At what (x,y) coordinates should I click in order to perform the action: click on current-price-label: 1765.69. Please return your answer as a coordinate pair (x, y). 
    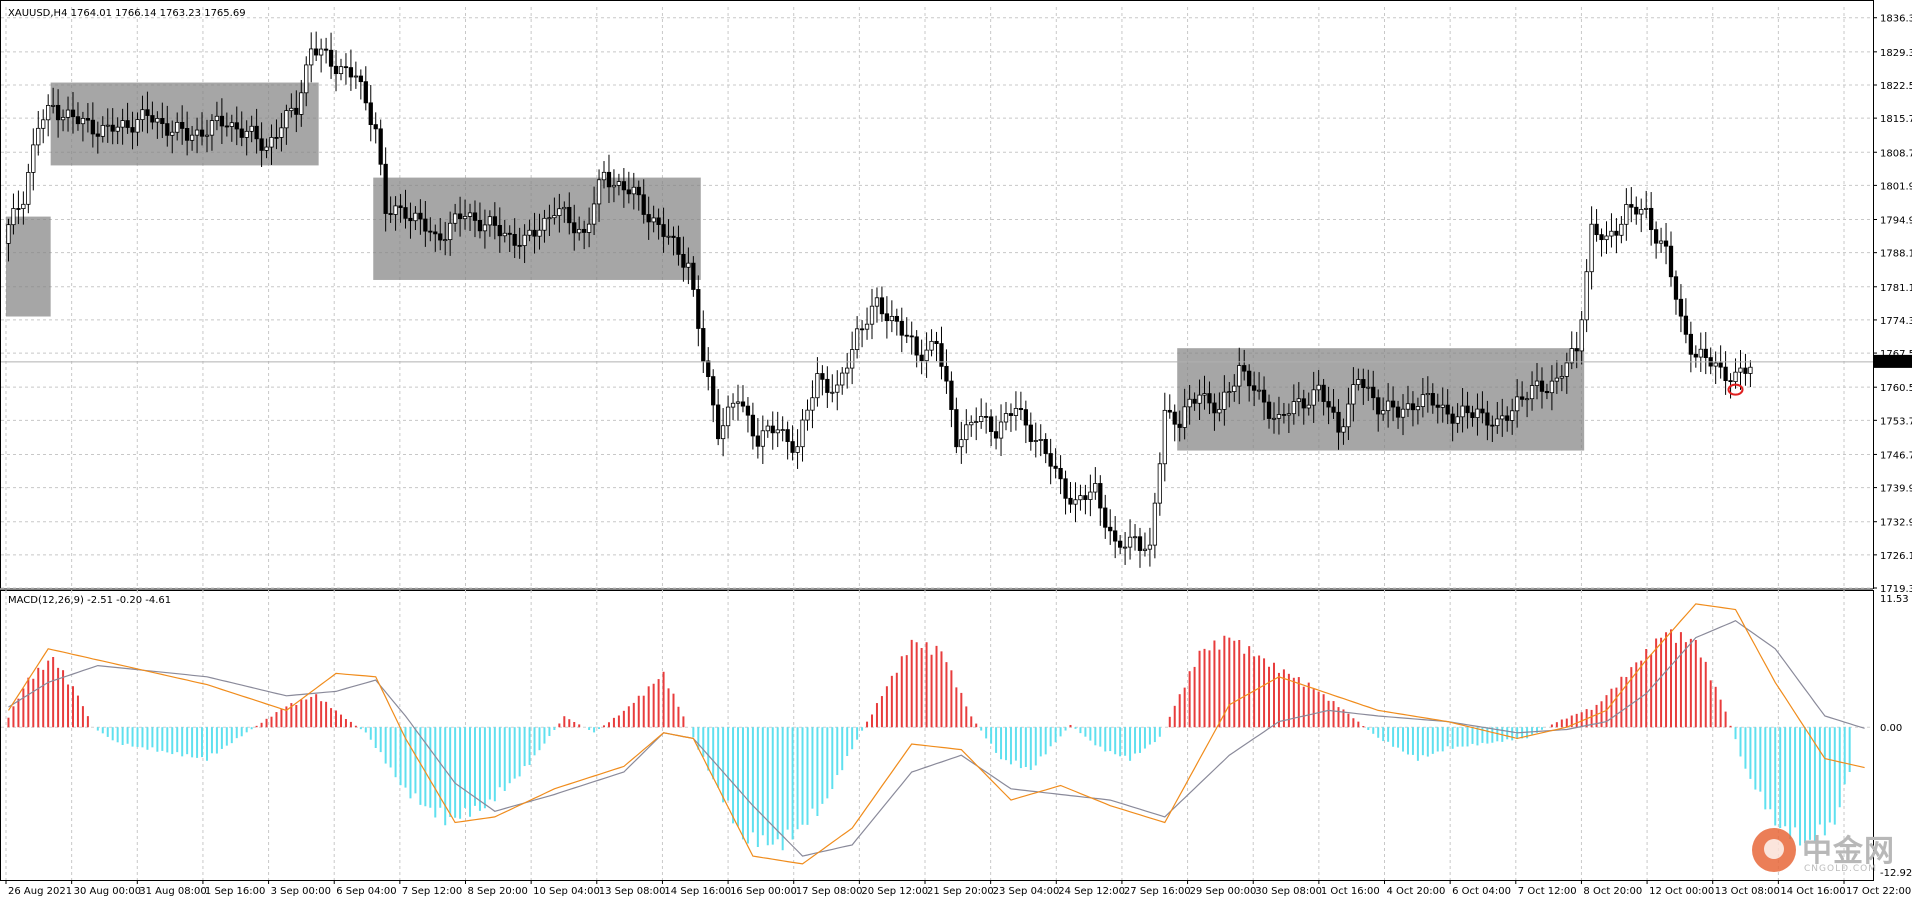
    Looking at the image, I should click on (1894, 363).